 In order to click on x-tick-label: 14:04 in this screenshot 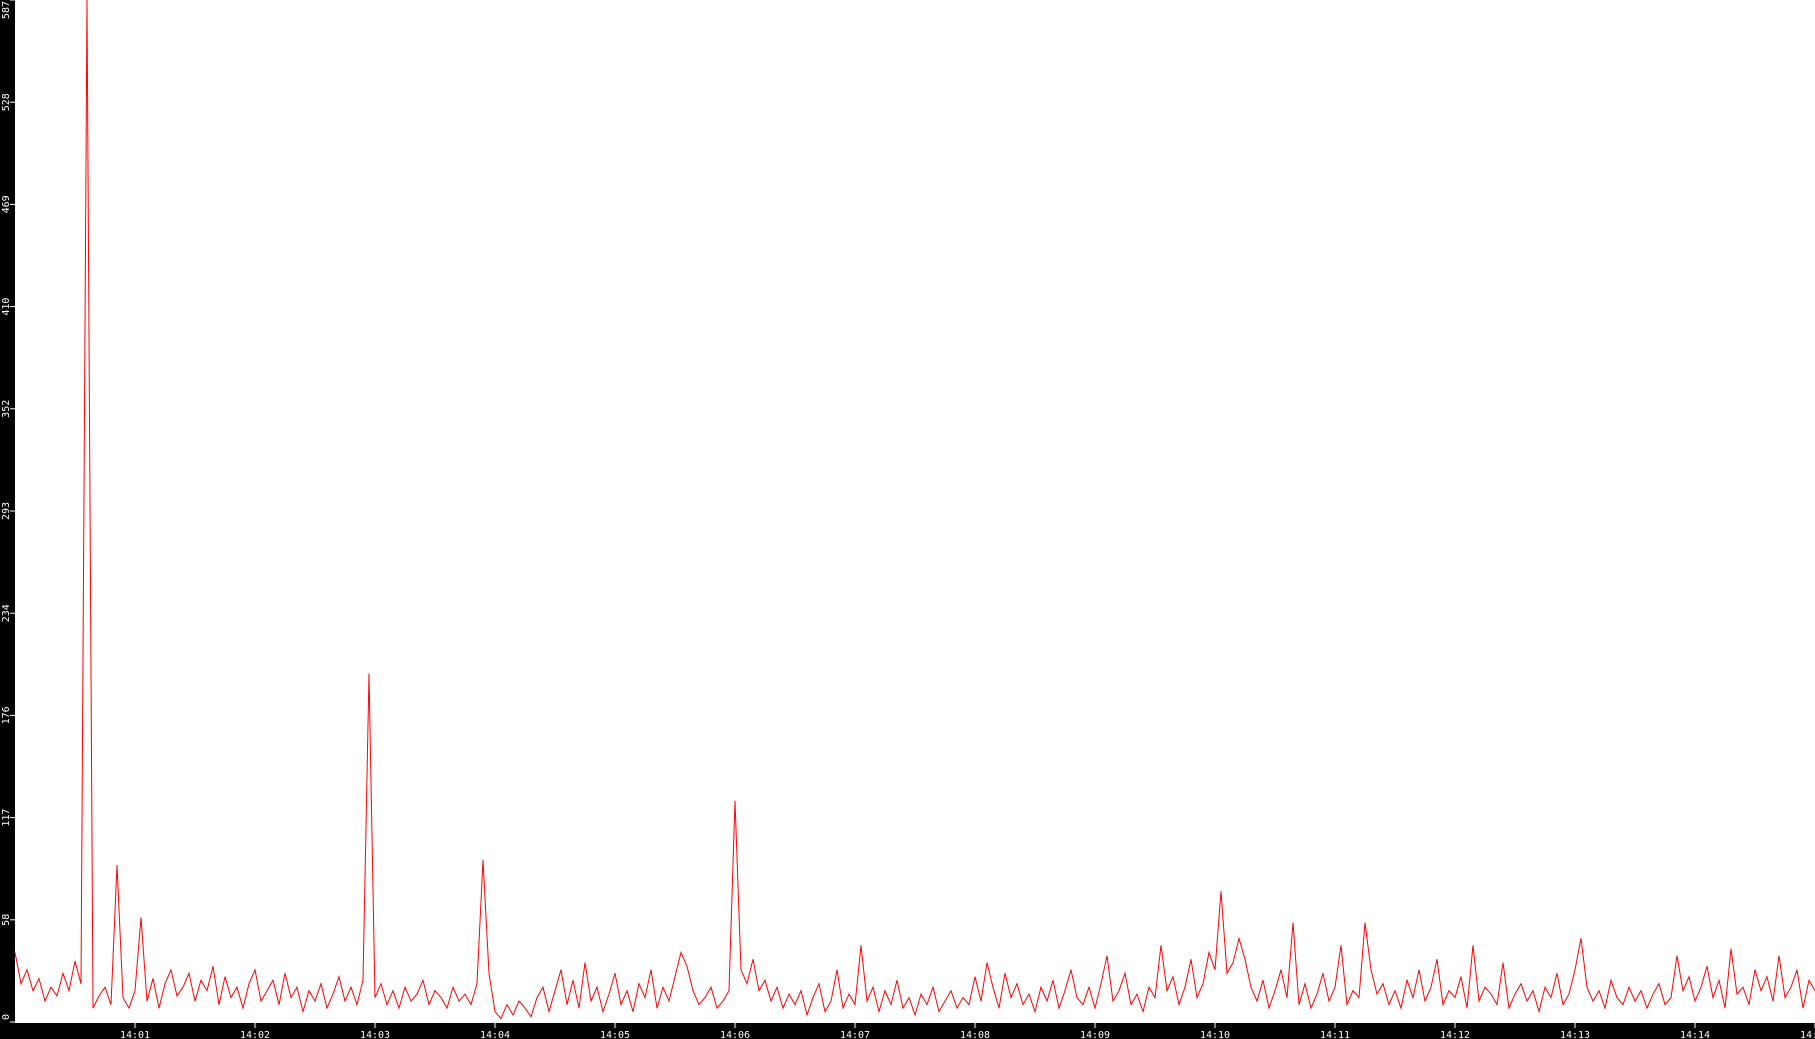, I will do `click(495, 1034)`.